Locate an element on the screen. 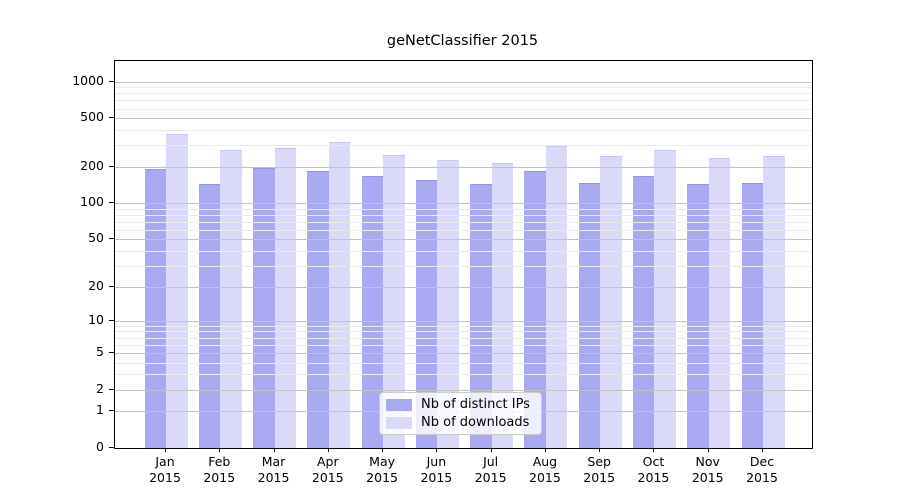 This screenshot has height=500, width=900. x-tick-label-feb: Feb 2015 is located at coordinates (219, 469).